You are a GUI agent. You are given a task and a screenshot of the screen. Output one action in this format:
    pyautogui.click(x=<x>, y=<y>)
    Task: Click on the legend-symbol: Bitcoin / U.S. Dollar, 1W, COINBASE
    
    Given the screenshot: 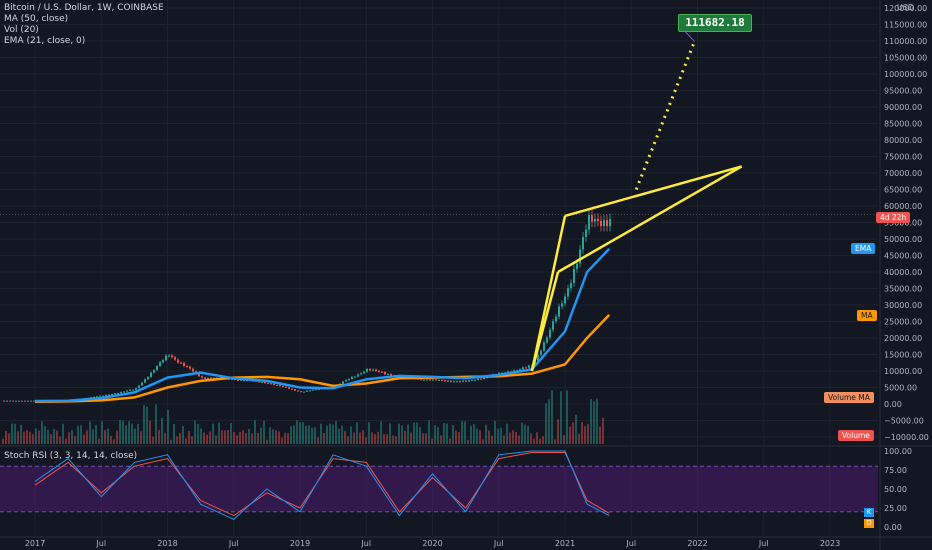 What is the action you would take?
    pyautogui.click(x=84, y=8)
    